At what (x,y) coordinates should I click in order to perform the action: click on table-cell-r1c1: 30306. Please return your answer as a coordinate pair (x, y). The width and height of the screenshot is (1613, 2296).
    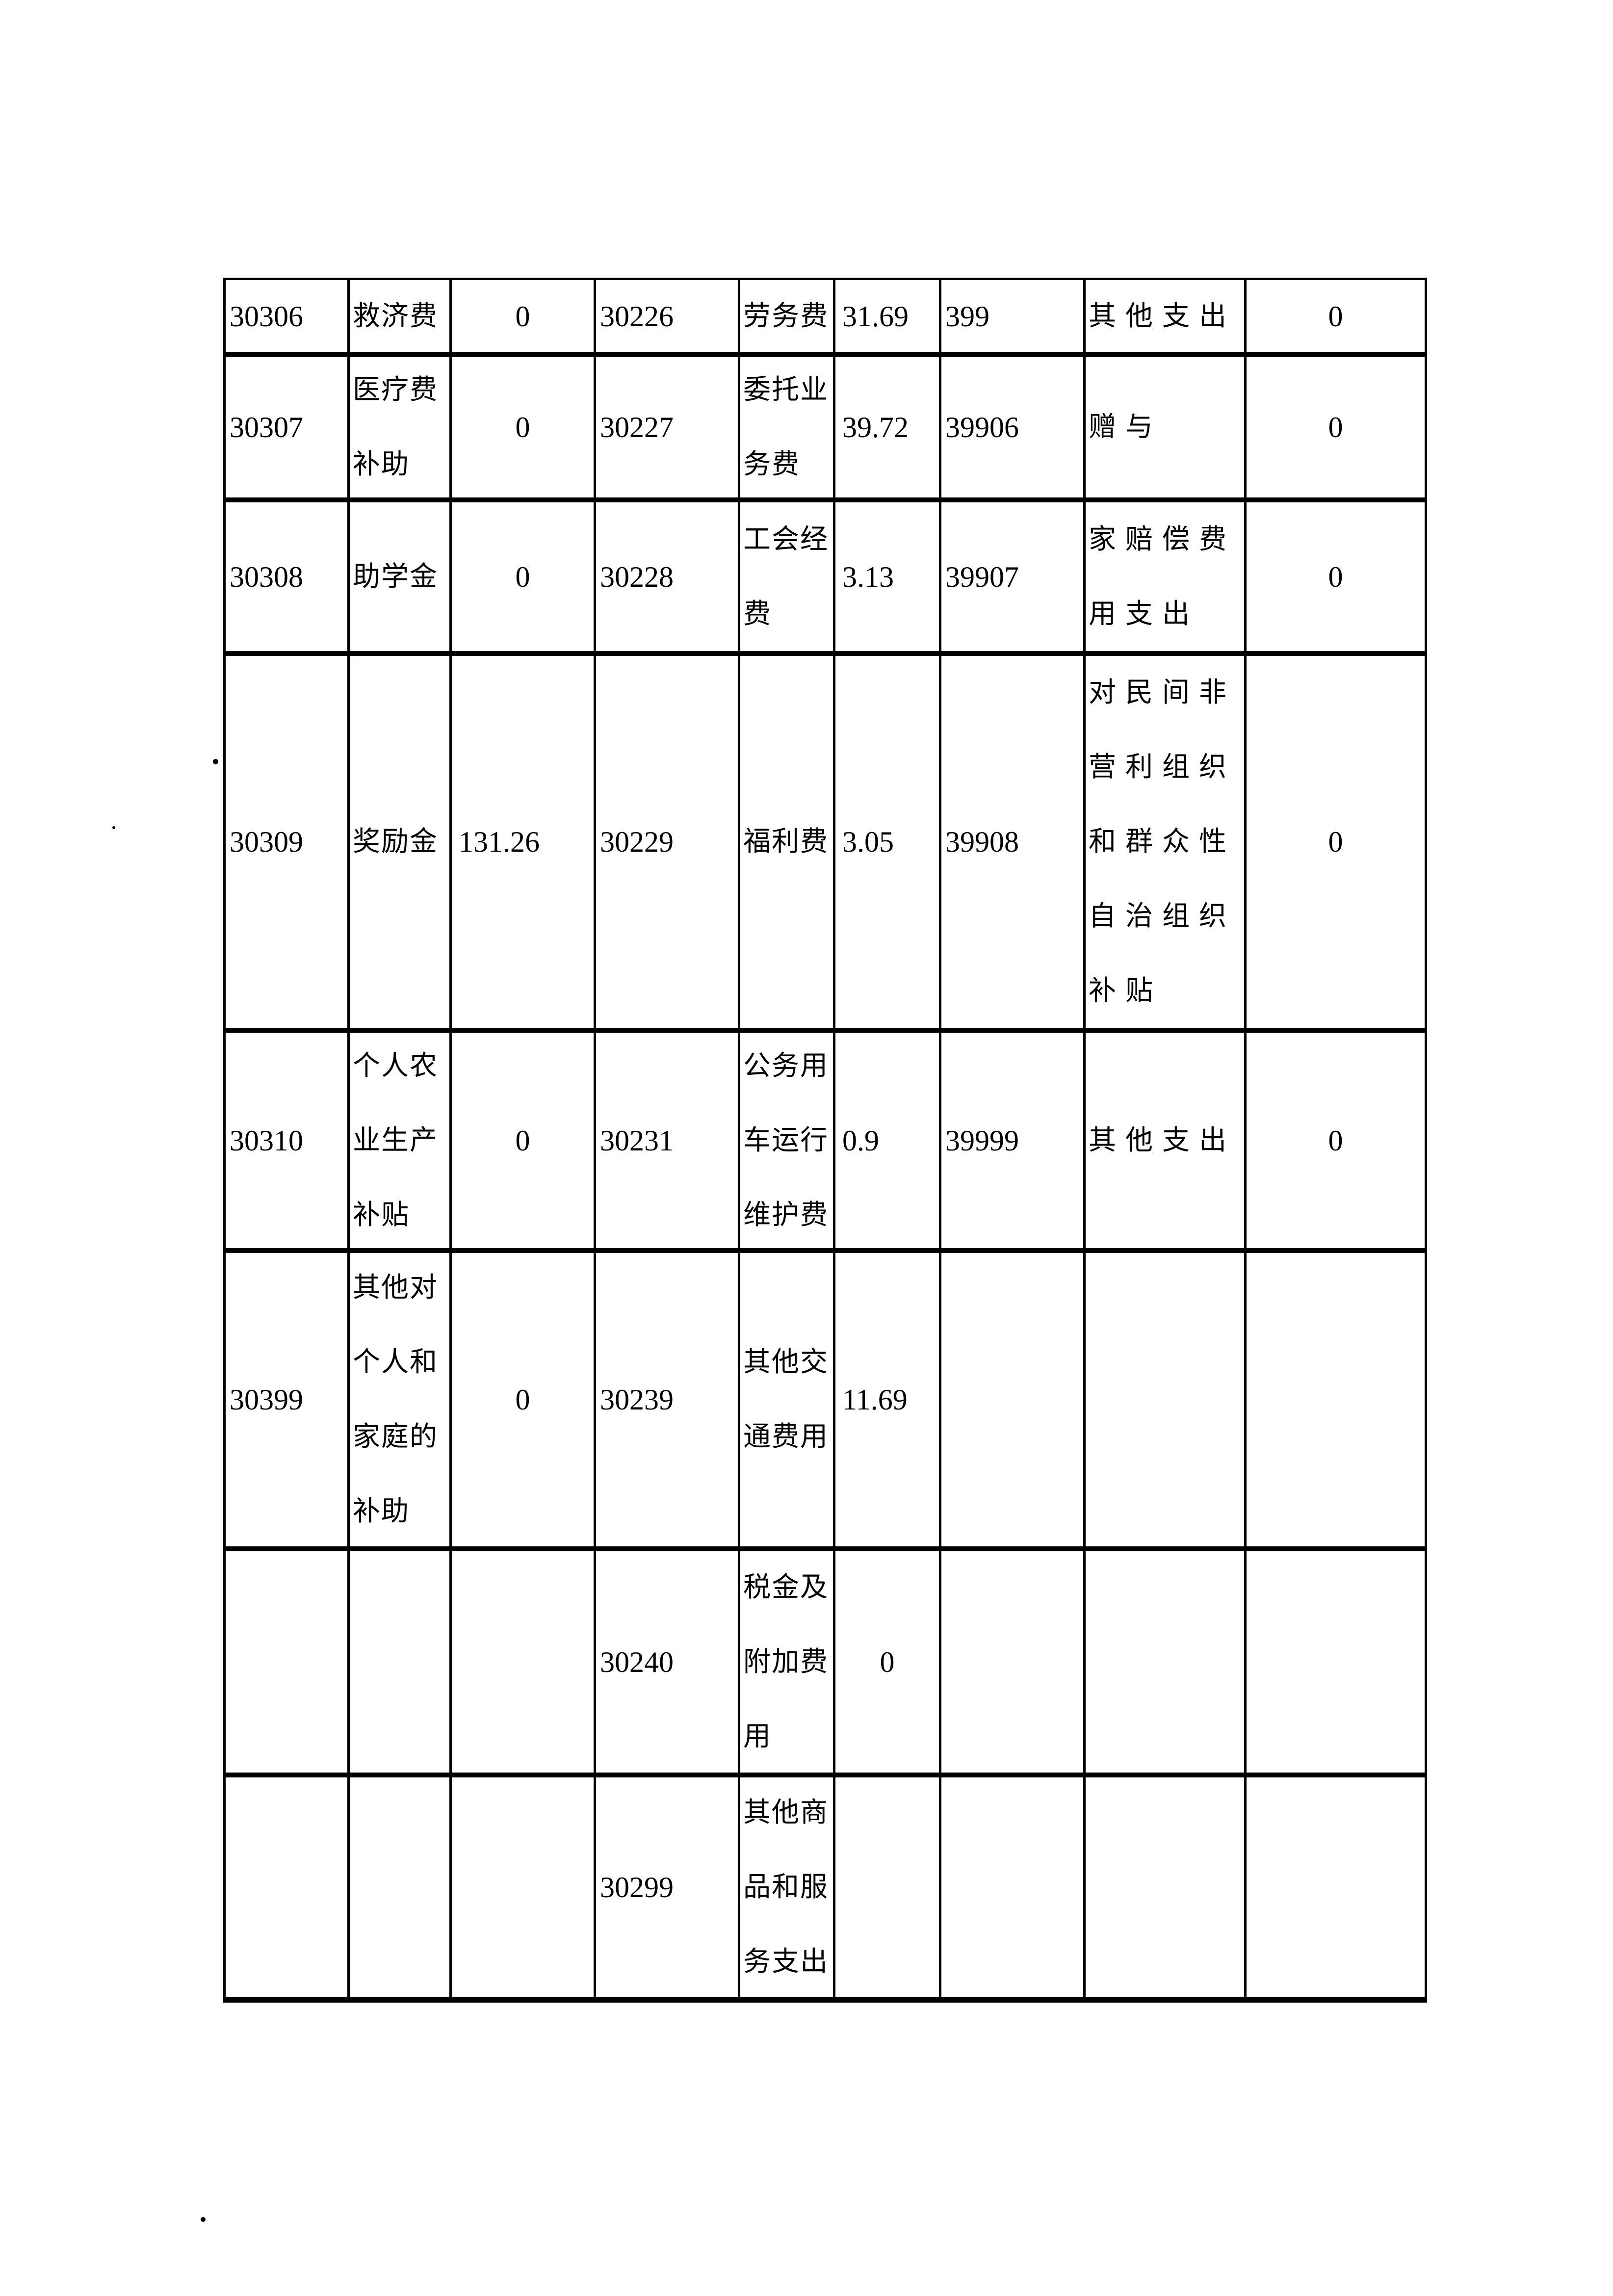
    Looking at the image, I should click on (288, 318).